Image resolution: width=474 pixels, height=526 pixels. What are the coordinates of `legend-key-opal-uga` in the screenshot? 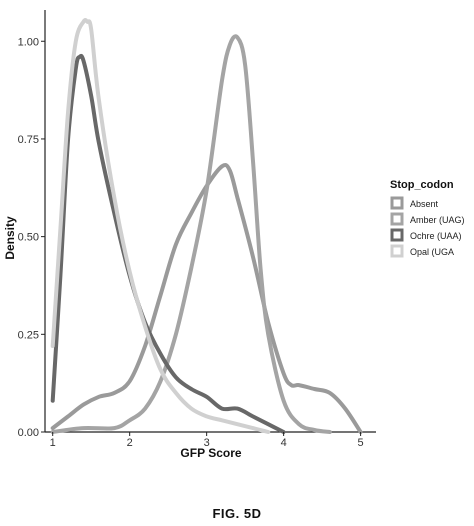 It's located at (397, 251).